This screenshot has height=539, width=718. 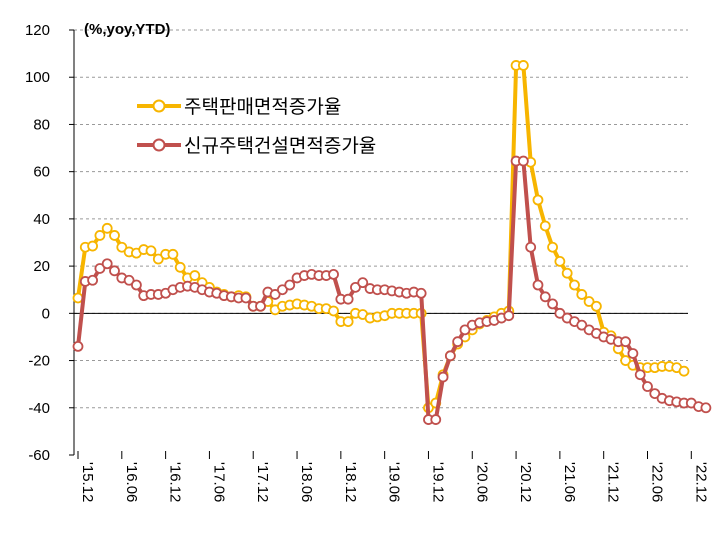 I want to click on x-tick-label: '17.06, so click(x=218, y=482).